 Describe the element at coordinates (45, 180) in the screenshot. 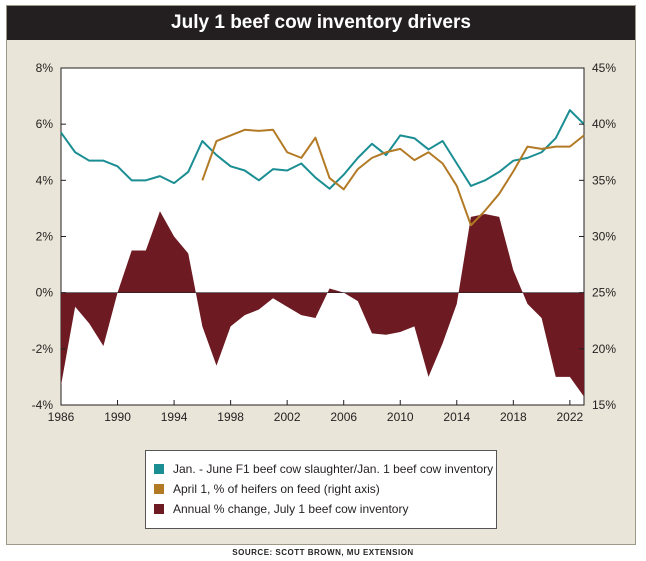

I see `left-tick-label: 4%` at that location.